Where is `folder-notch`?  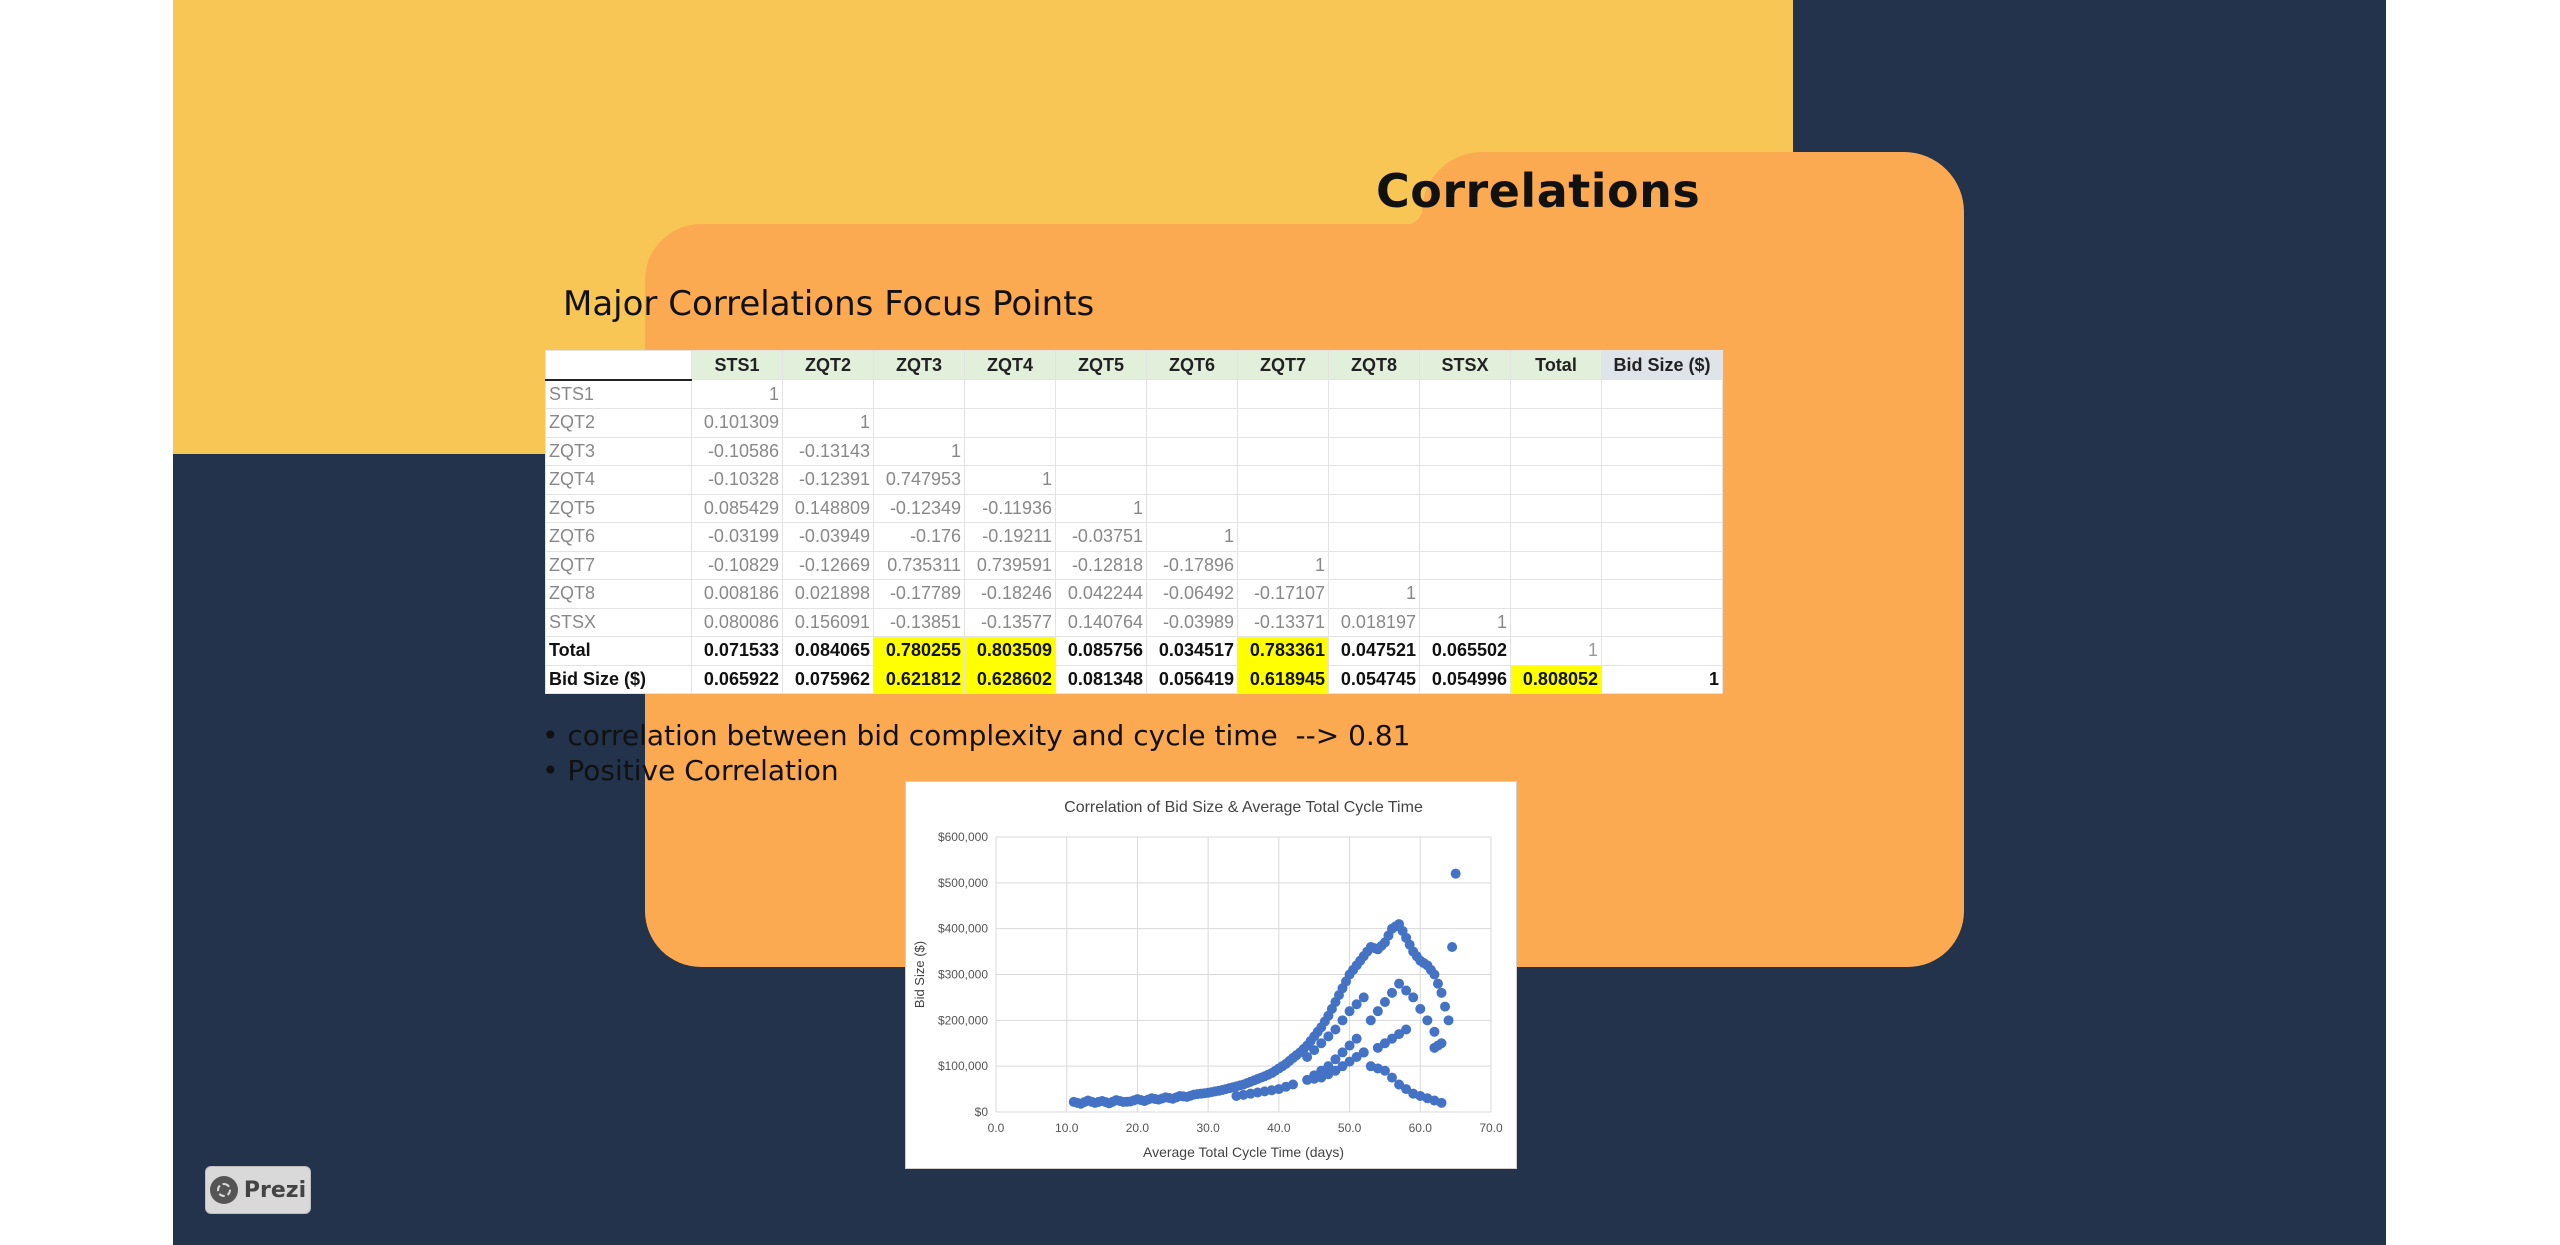
folder-notch is located at coordinates (1413, 215).